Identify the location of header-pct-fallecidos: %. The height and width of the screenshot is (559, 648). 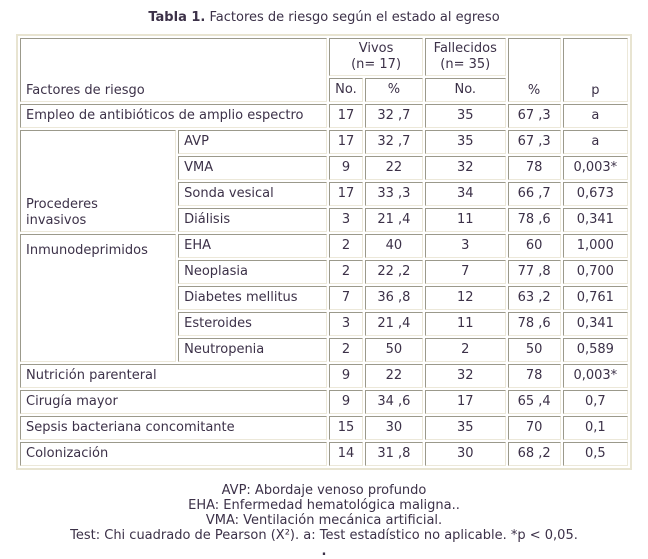
(534, 70).